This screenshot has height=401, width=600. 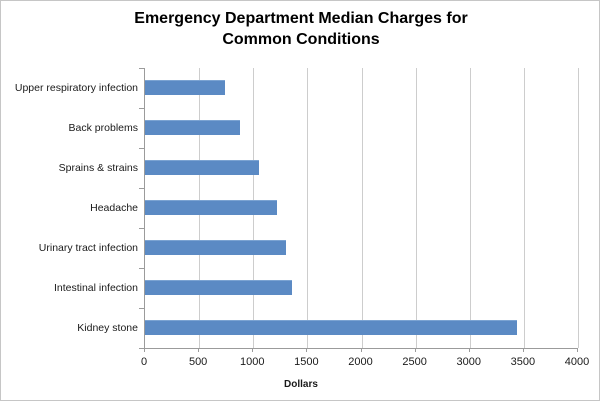 What do you see at coordinates (360, 362) in the screenshot?
I see `x-axis-tick-label: 2000` at bounding box center [360, 362].